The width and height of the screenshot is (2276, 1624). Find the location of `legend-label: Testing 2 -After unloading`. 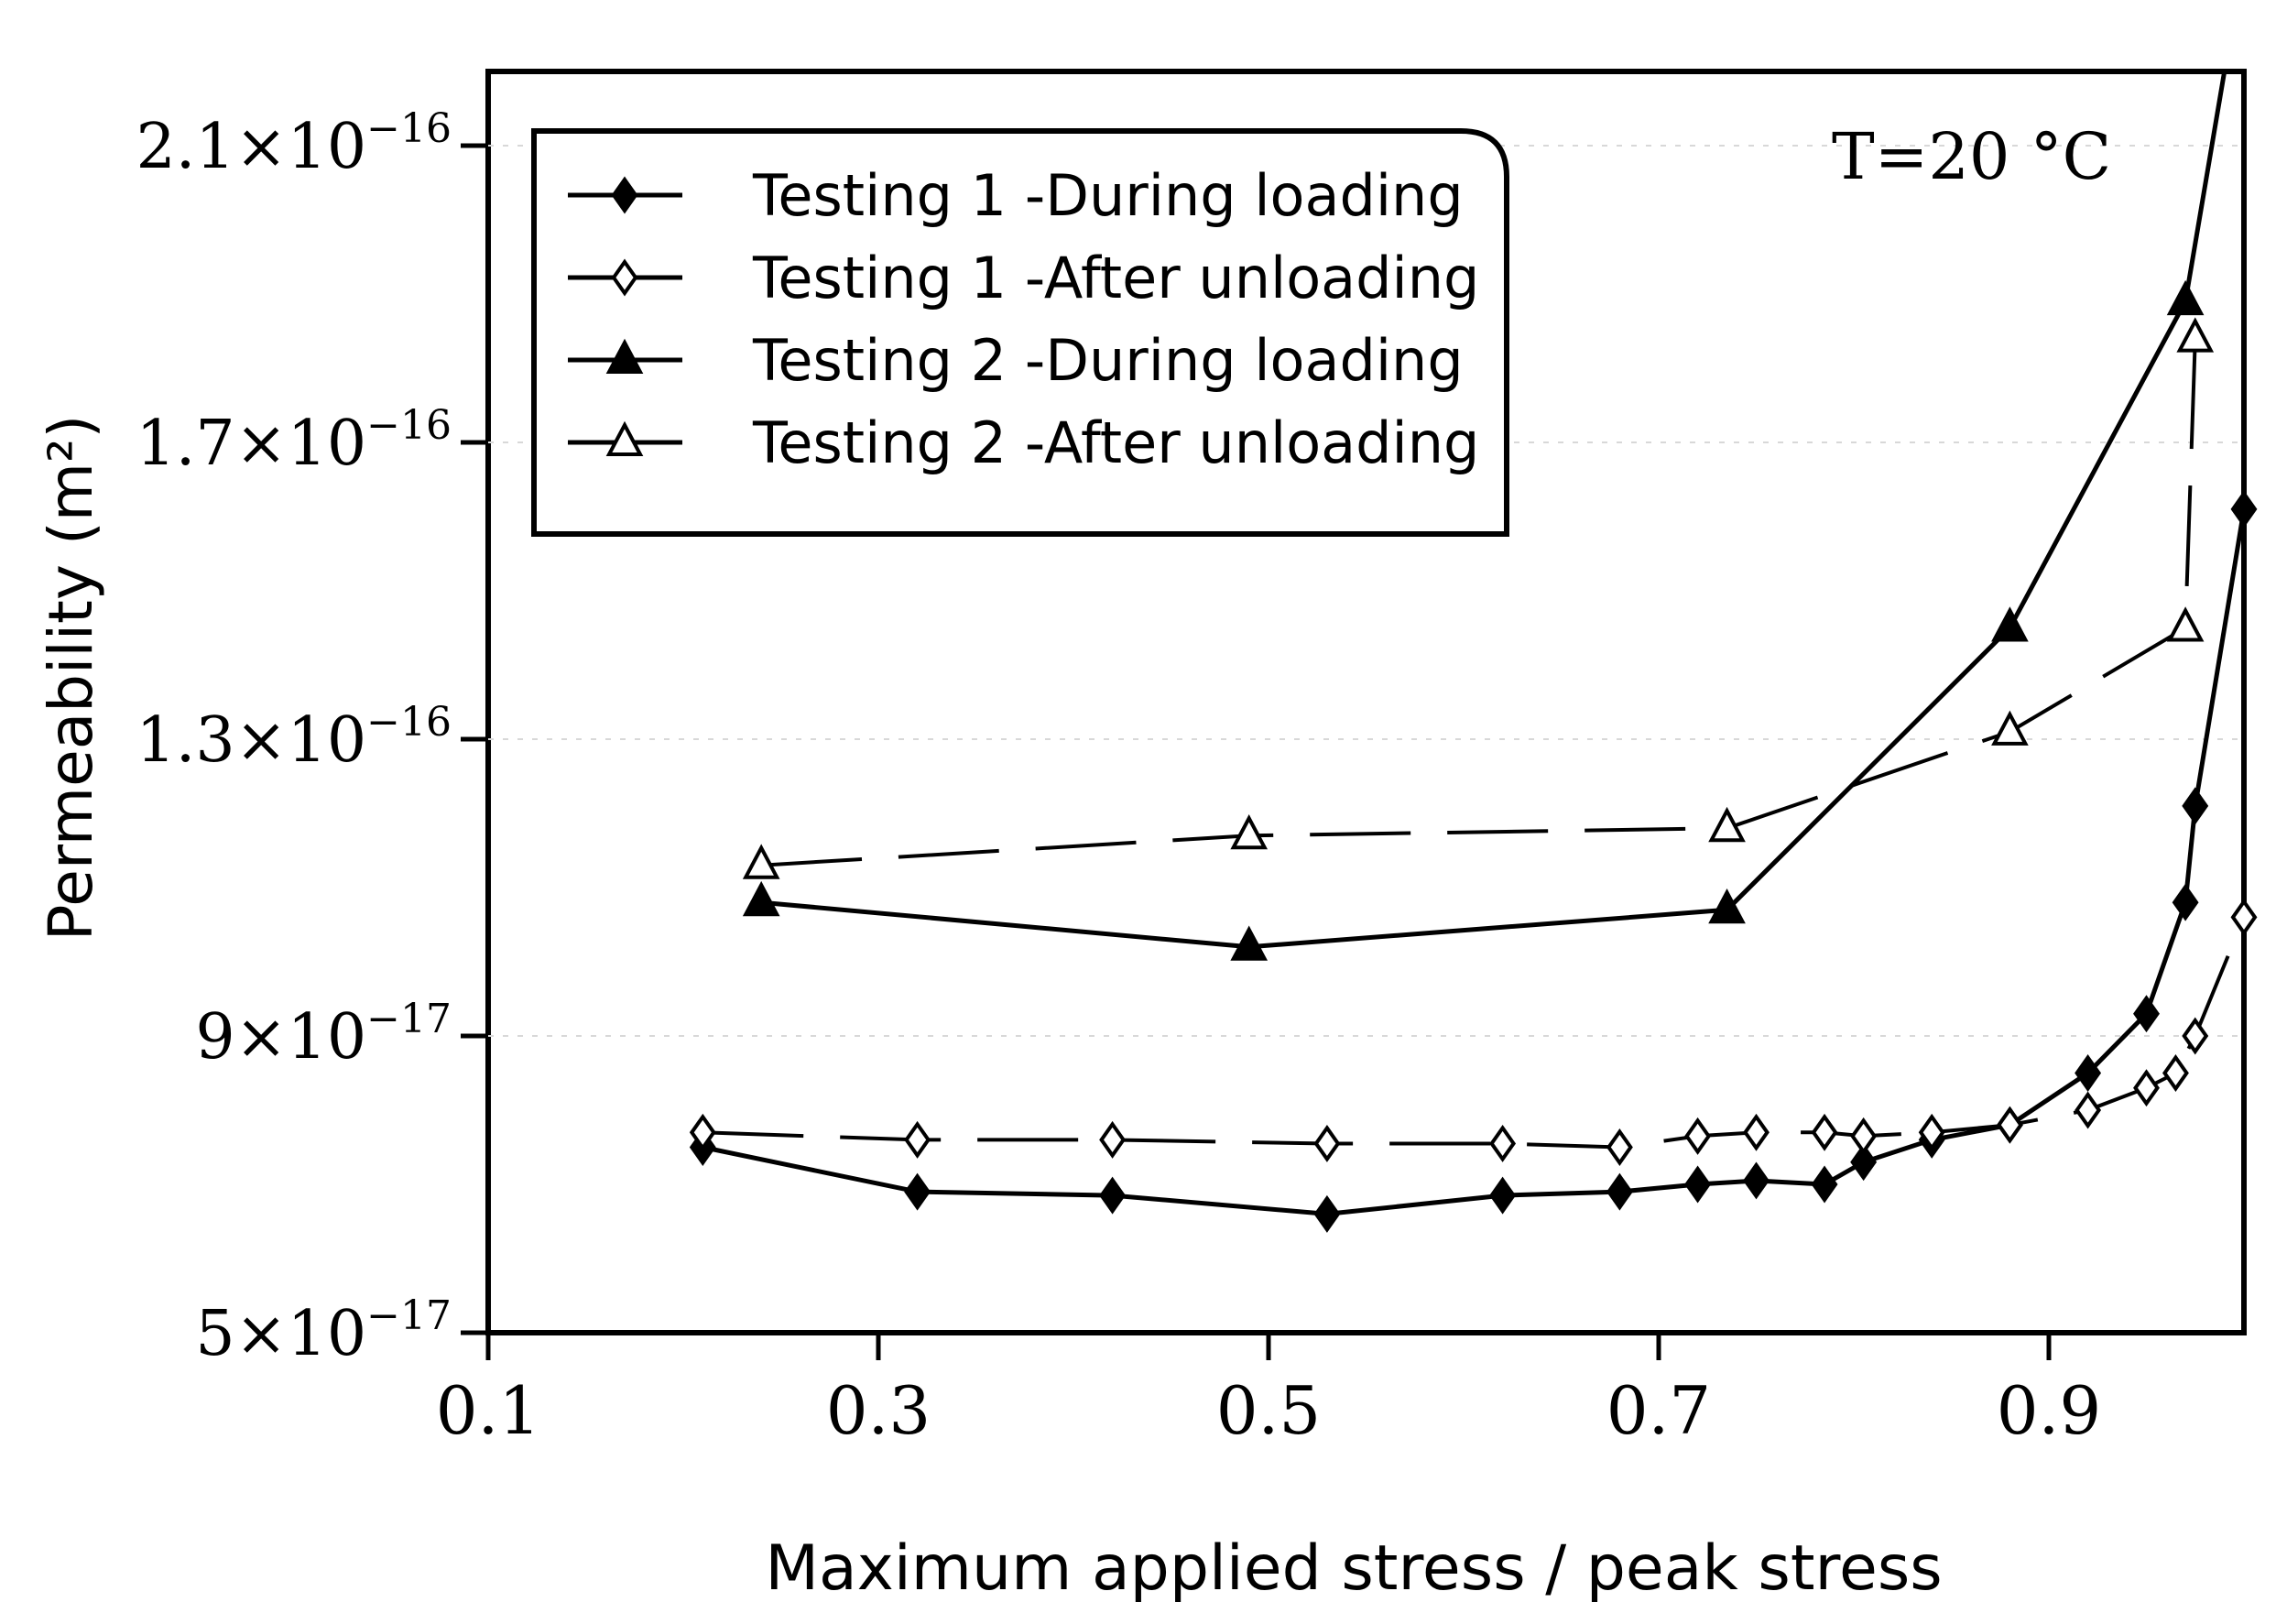

legend-label: Testing 2 -After unloading is located at coordinates (1115, 442).